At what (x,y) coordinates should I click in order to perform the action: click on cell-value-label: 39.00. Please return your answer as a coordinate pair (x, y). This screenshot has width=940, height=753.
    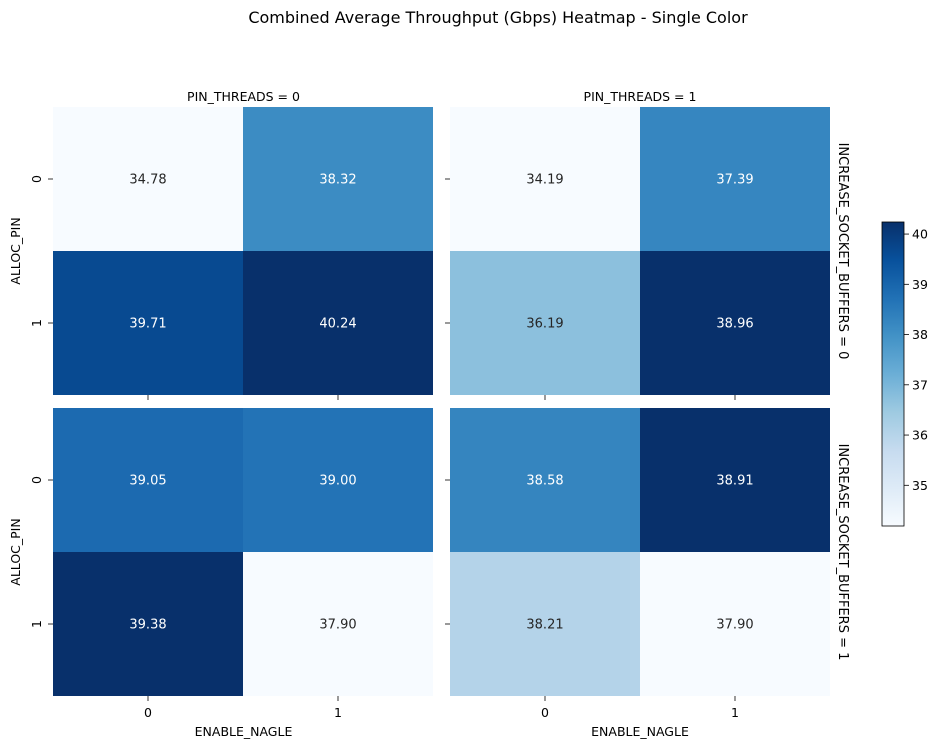
    Looking at the image, I should click on (337, 481).